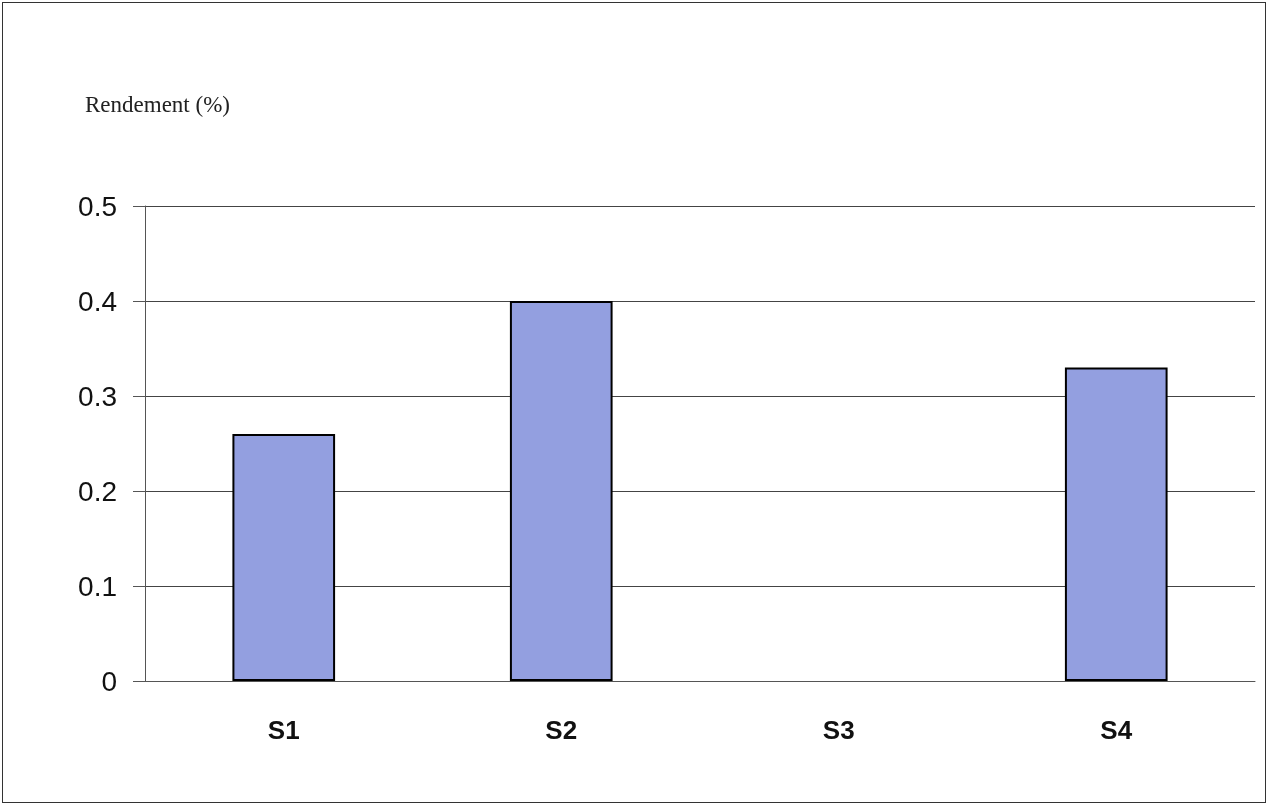 The height and width of the screenshot is (807, 1270). What do you see at coordinates (561, 730) in the screenshot?
I see `x-tick-label: S2` at bounding box center [561, 730].